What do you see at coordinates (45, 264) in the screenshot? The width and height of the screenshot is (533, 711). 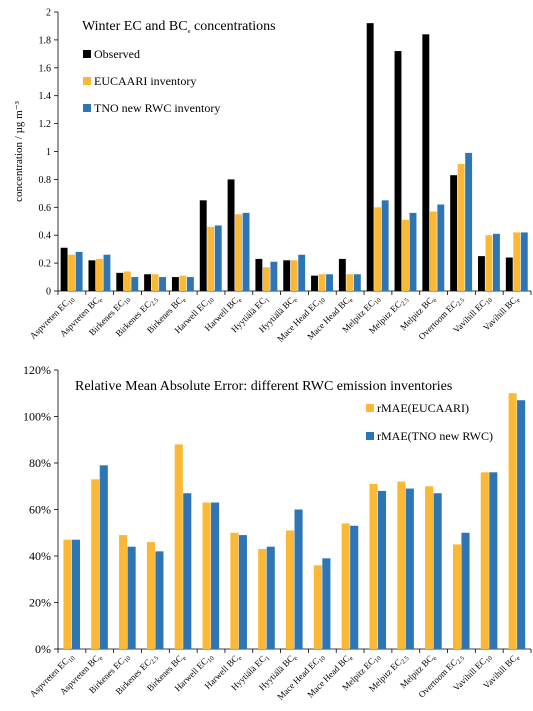 I see `y-tick-label: 0.2` at bounding box center [45, 264].